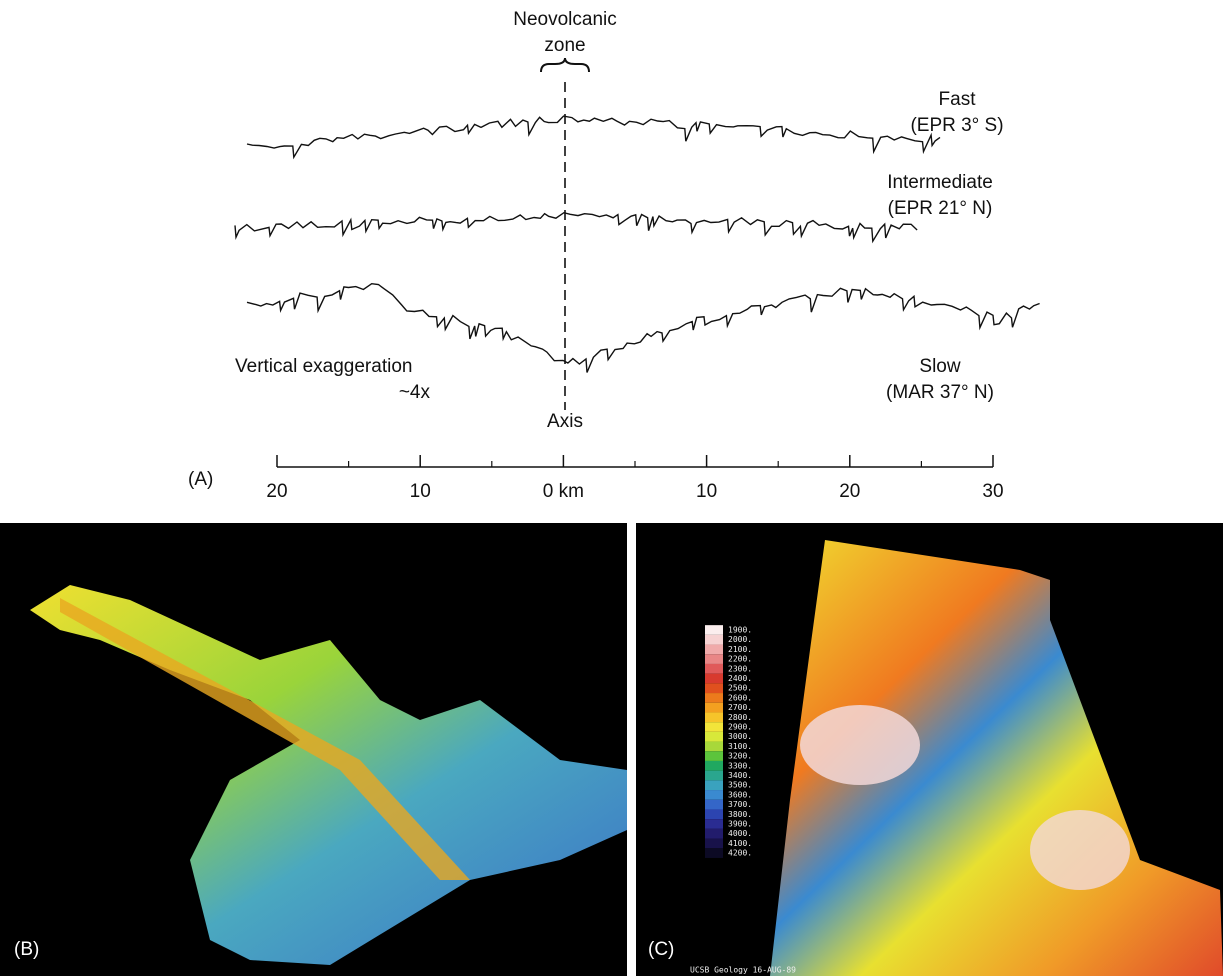 This screenshot has height=976, width=1223. What do you see at coordinates (740, 843) in the screenshot?
I see `colorbar-label: 4100.` at bounding box center [740, 843].